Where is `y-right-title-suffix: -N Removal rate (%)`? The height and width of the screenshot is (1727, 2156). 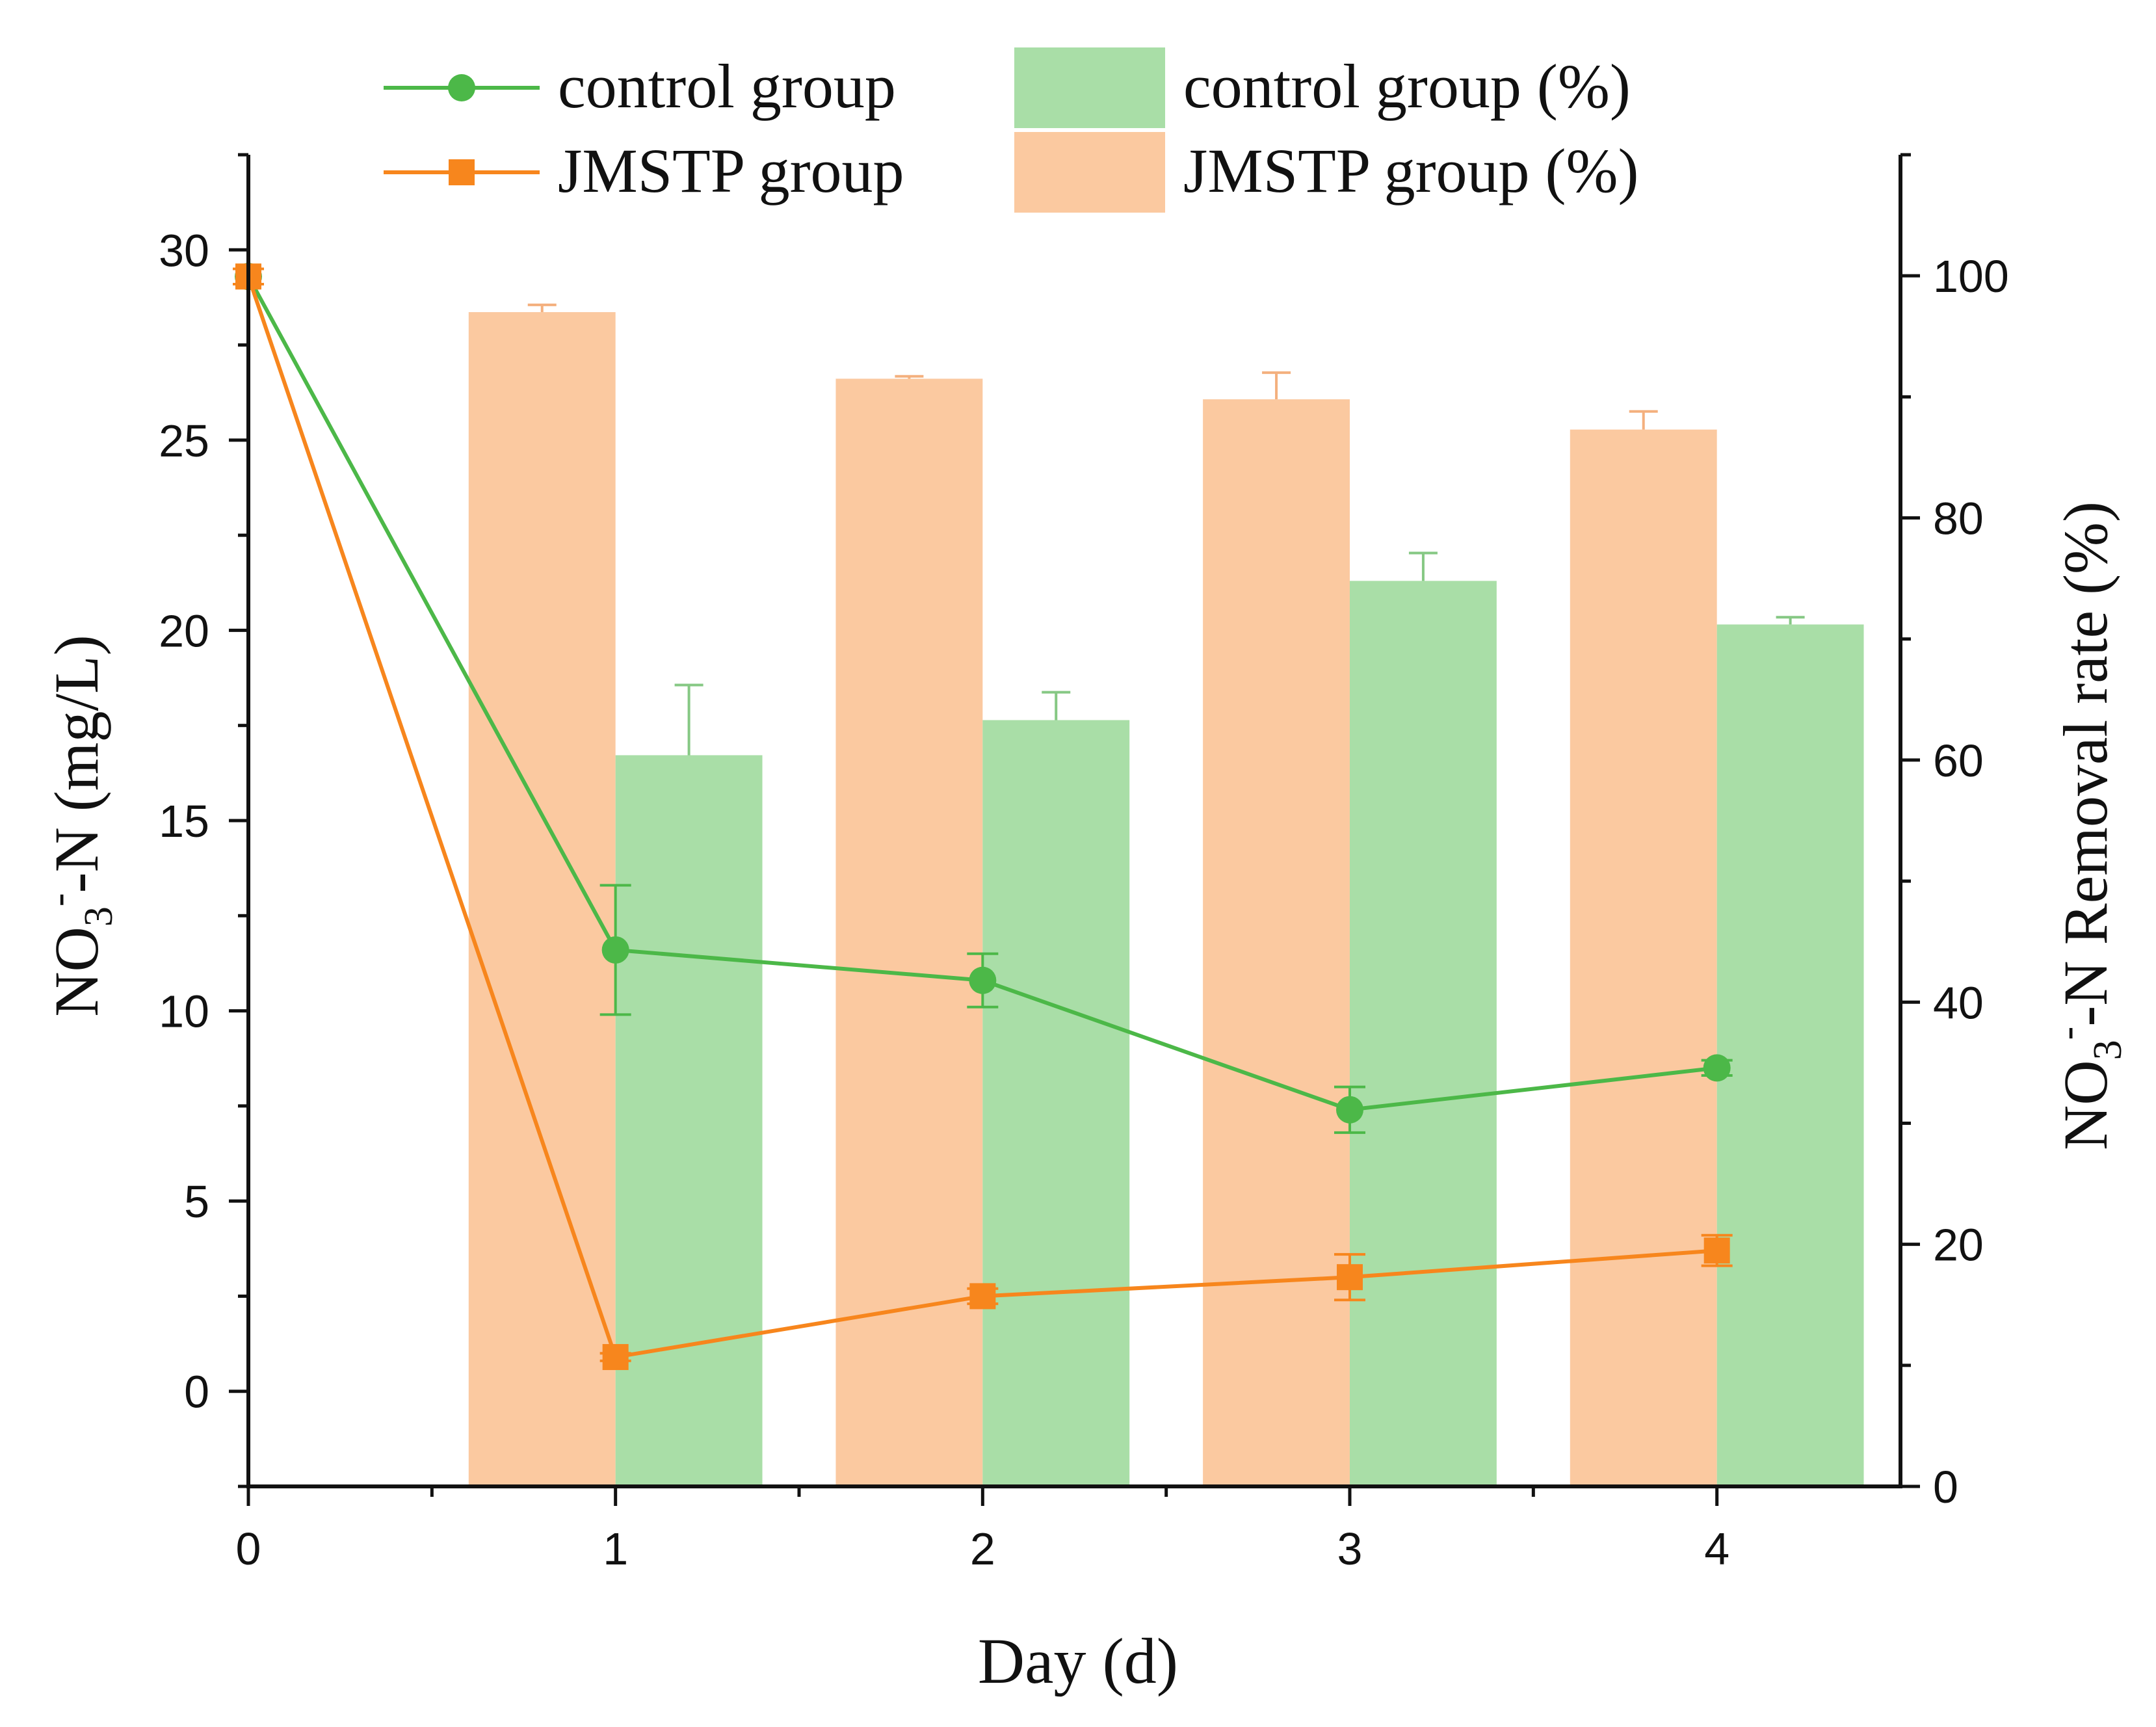
y-right-title-suffix: -N Removal rate (%) is located at coordinates (2086, 764).